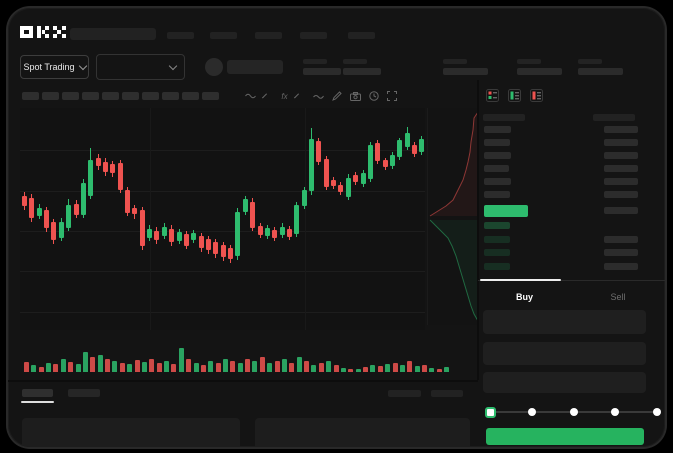 The height and width of the screenshot is (453, 673). What do you see at coordinates (504, 117) in the screenshot?
I see `orderbook-header-left` at bounding box center [504, 117].